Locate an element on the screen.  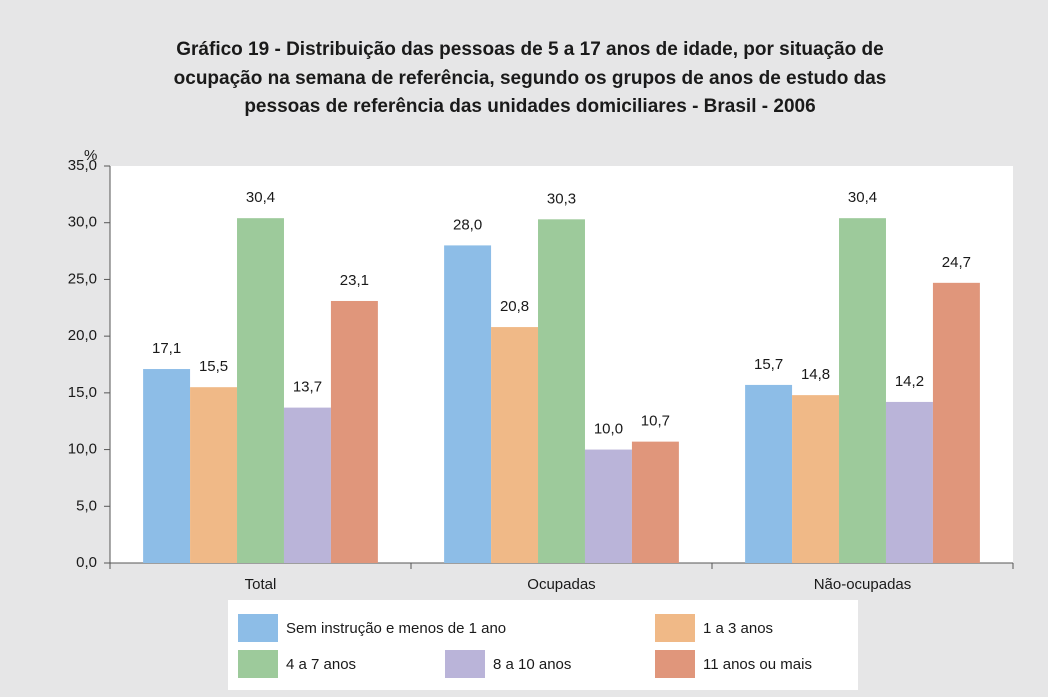
value-label: 28,0 is located at coordinates (467, 224).